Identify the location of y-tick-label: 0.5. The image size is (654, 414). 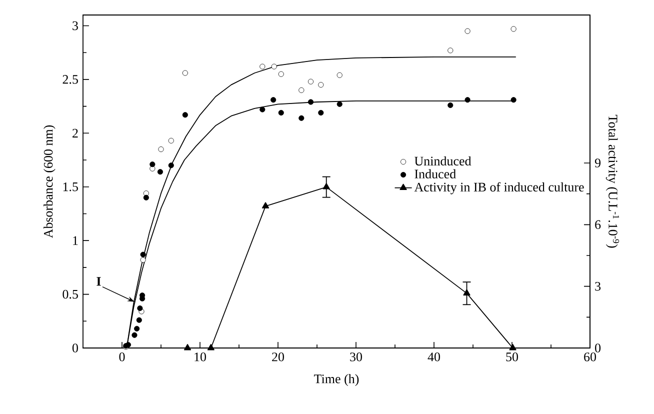
(70, 294).